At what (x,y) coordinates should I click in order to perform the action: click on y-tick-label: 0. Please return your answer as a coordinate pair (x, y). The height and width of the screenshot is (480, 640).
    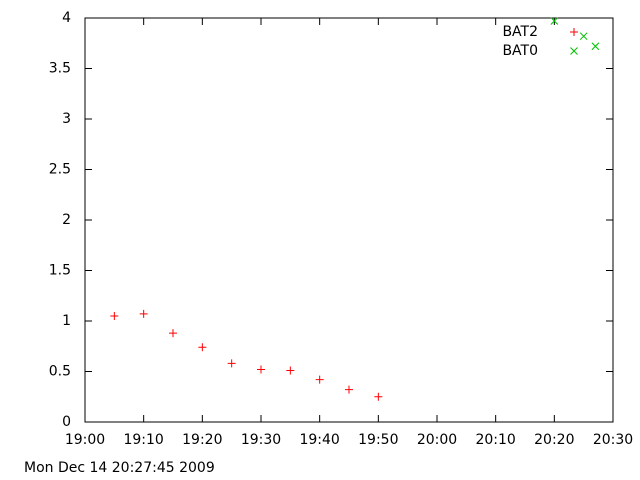
    Looking at the image, I should click on (66, 422).